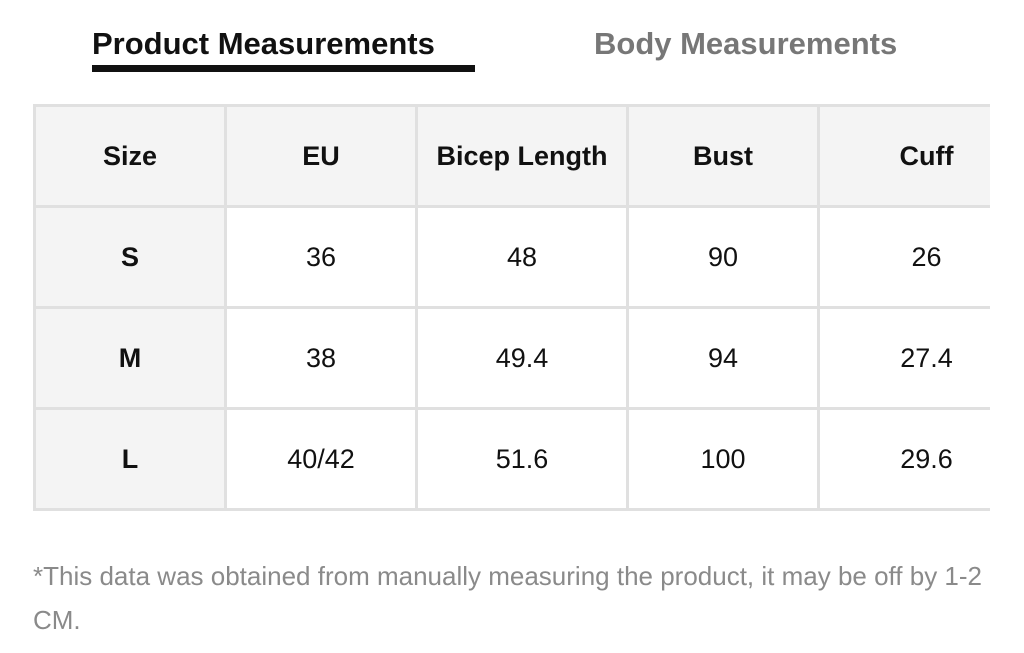 The width and height of the screenshot is (1024, 653). What do you see at coordinates (903, 257) in the screenshot?
I see `table-cell: 26` at bounding box center [903, 257].